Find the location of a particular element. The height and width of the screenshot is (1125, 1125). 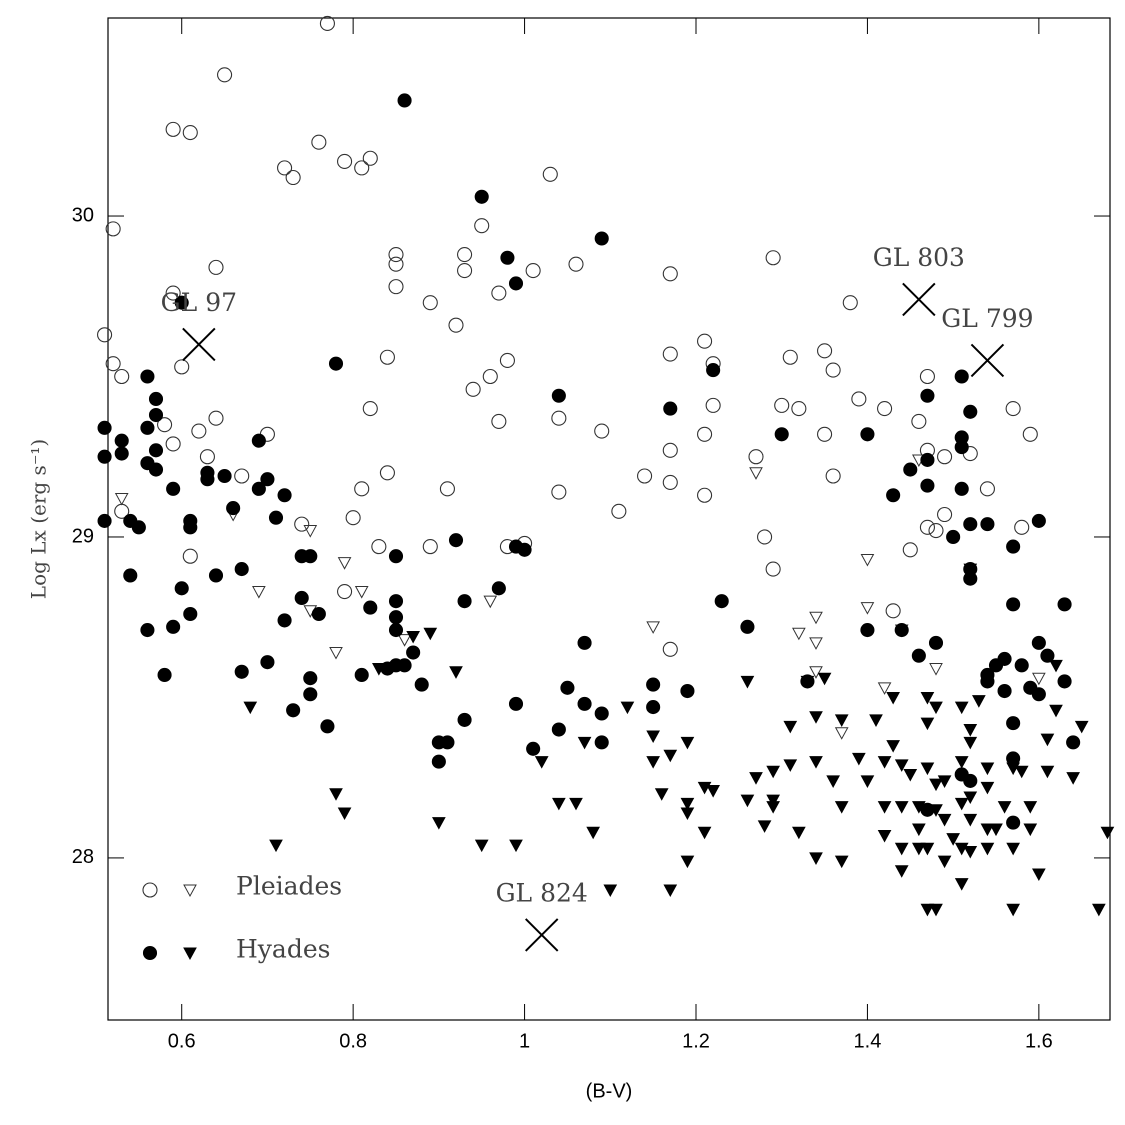

x-tick-label: 1.2 is located at coordinates (696, 1041).